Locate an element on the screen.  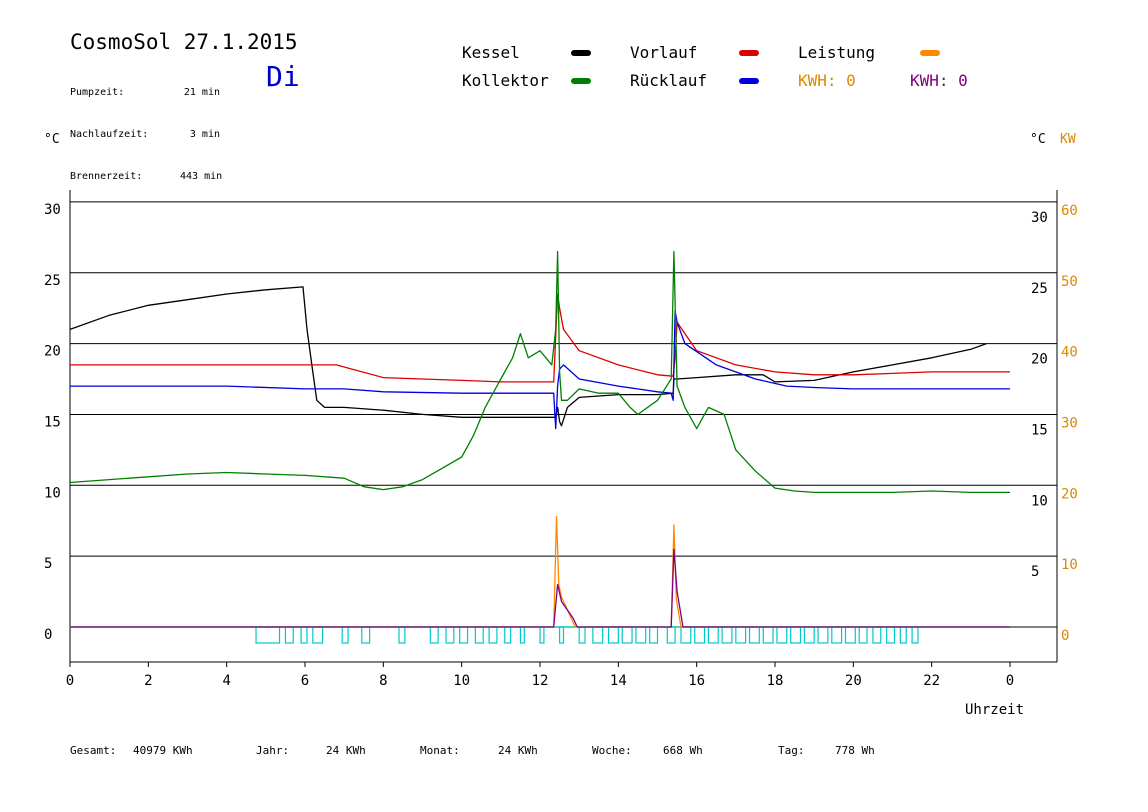
legend-vorlauf-label: Vorlauf is located at coordinates (664, 52).